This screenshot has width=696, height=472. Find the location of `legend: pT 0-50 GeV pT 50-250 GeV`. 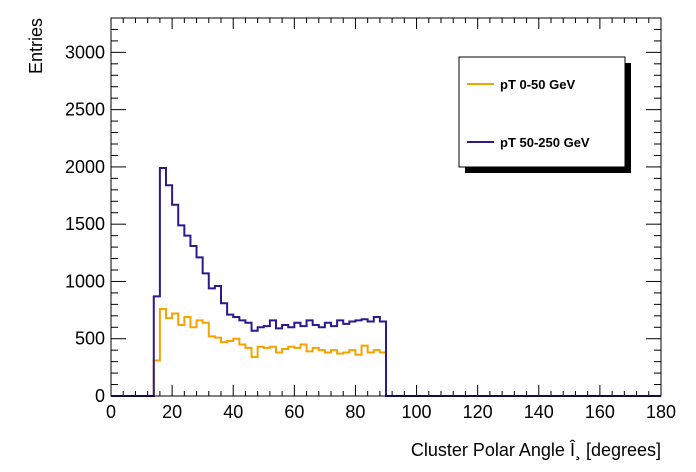

legend: pT 0-50 GeV pT 50-250 GeV is located at coordinates (544, 114).